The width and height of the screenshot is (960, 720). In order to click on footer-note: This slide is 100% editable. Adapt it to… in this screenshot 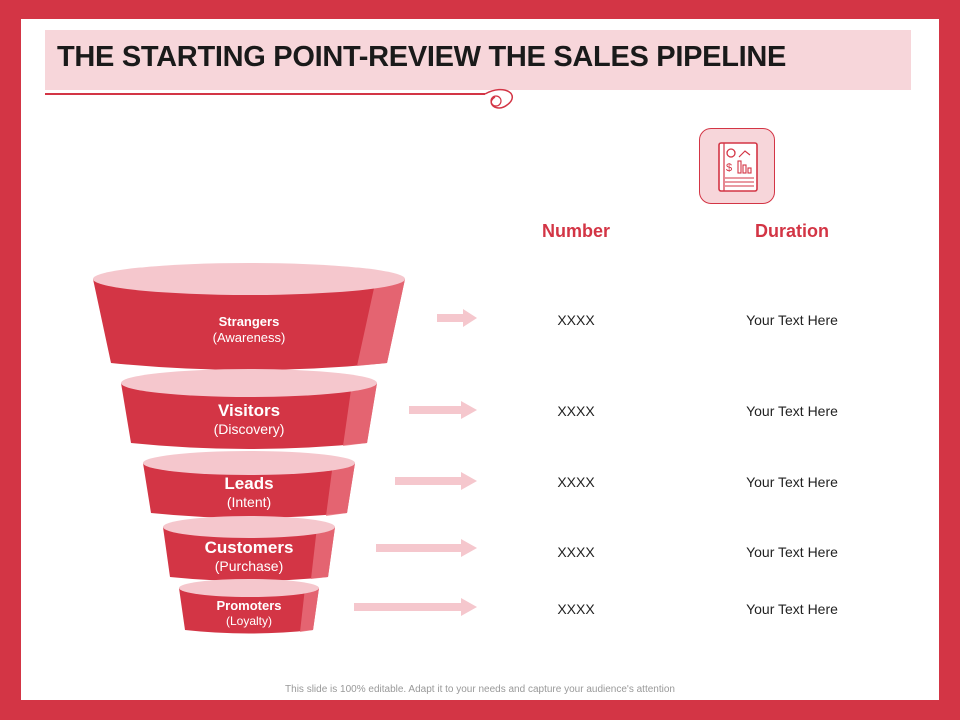, I will do `click(480, 689)`.